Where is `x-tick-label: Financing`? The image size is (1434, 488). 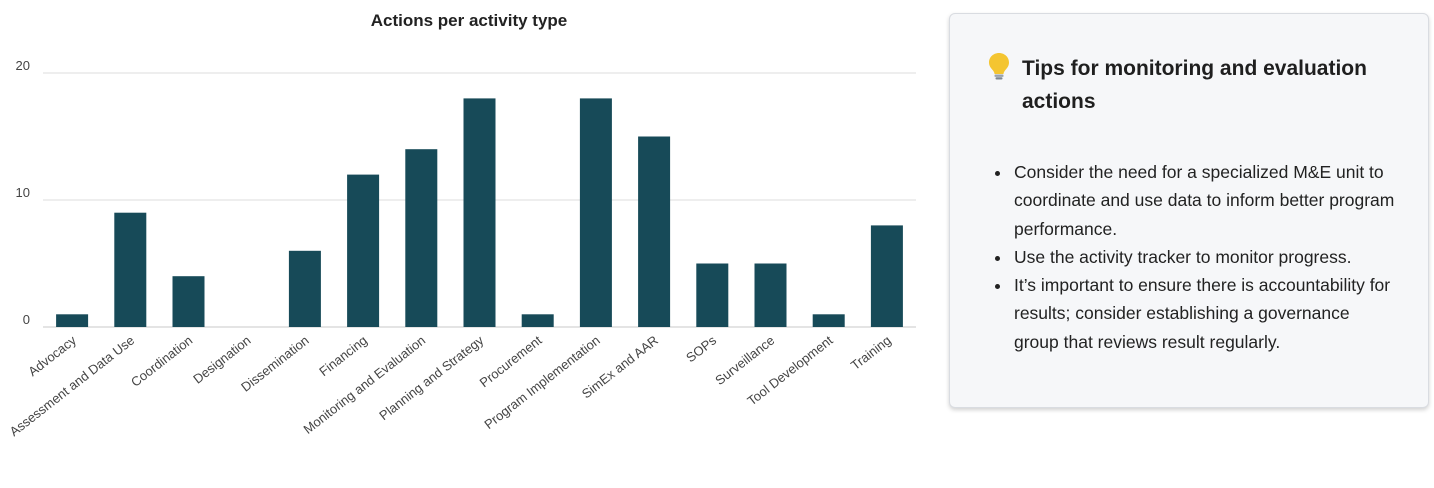
x-tick-label: Financing is located at coordinates (343, 356).